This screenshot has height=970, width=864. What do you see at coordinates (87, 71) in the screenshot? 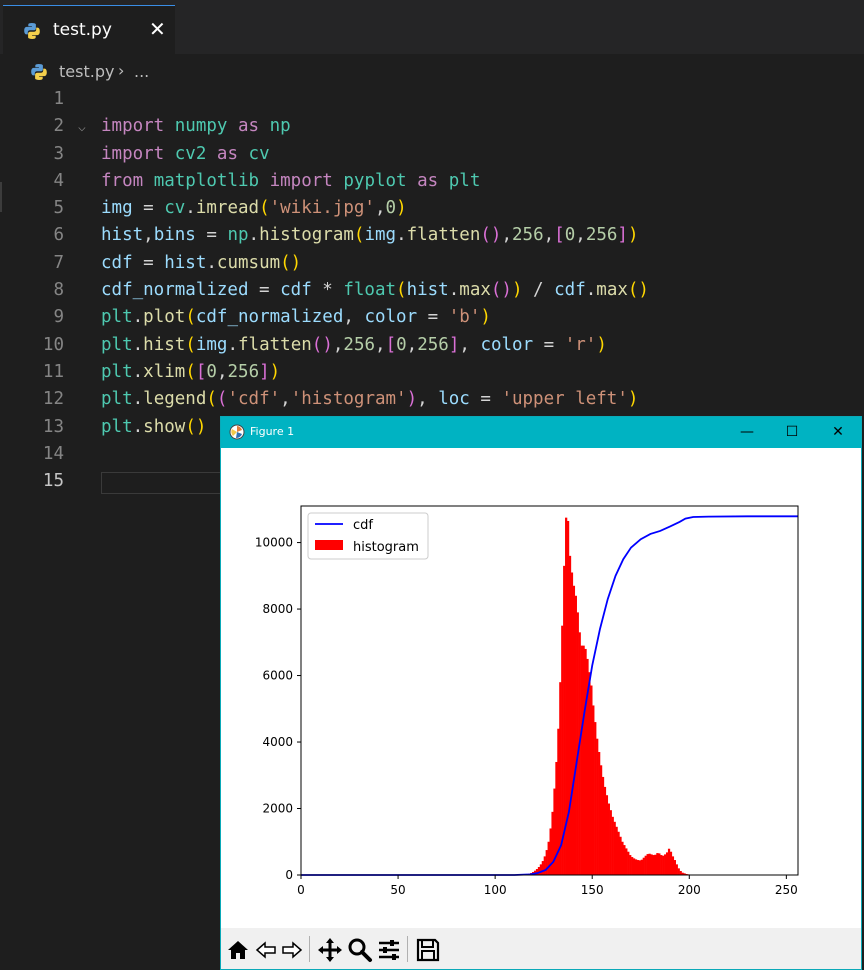
I see `breadcrumb-file: test.py` at bounding box center [87, 71].